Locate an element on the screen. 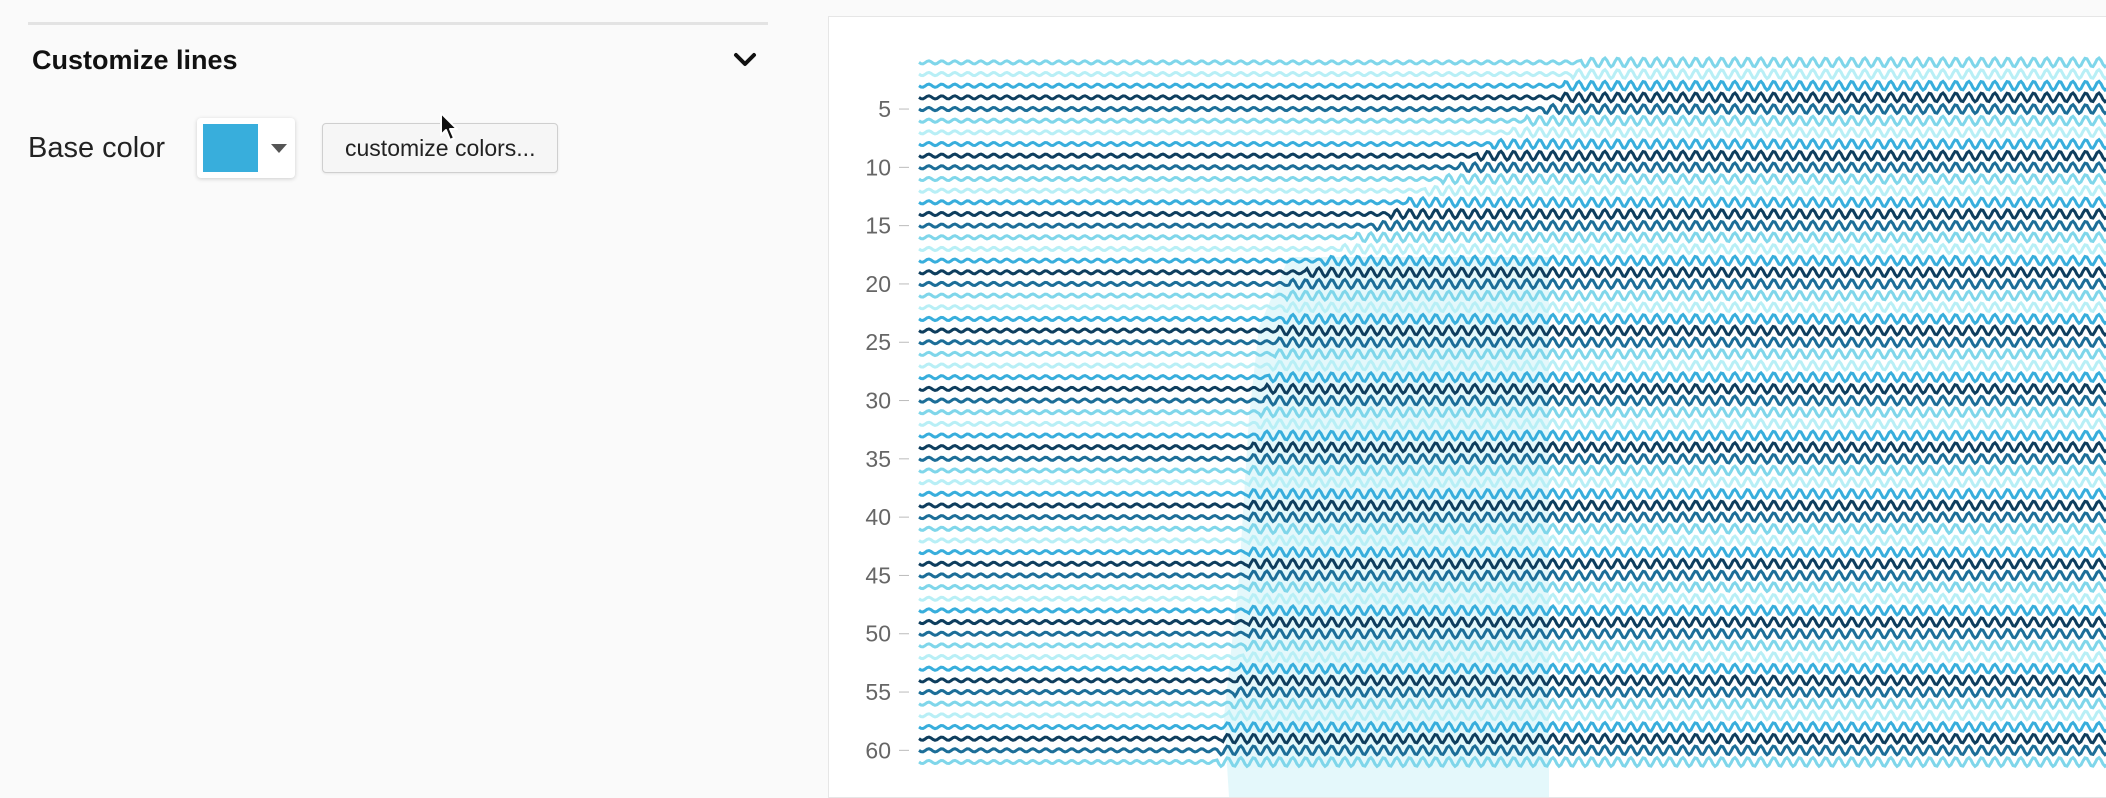 The width and height of the screenshot is (2106, 798). color-swatch is located at coordinates (231, 148).